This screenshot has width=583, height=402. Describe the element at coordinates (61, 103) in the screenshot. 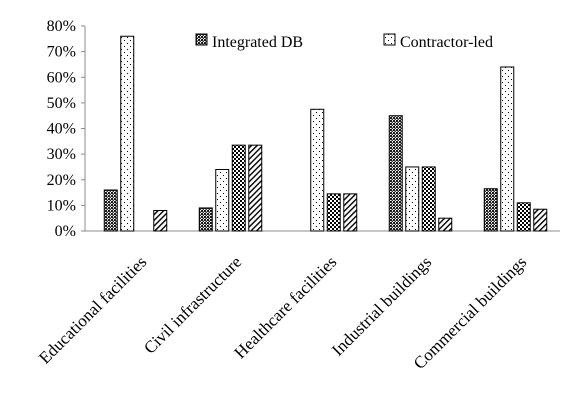

I see `y-tick-label: 50%` at that location.